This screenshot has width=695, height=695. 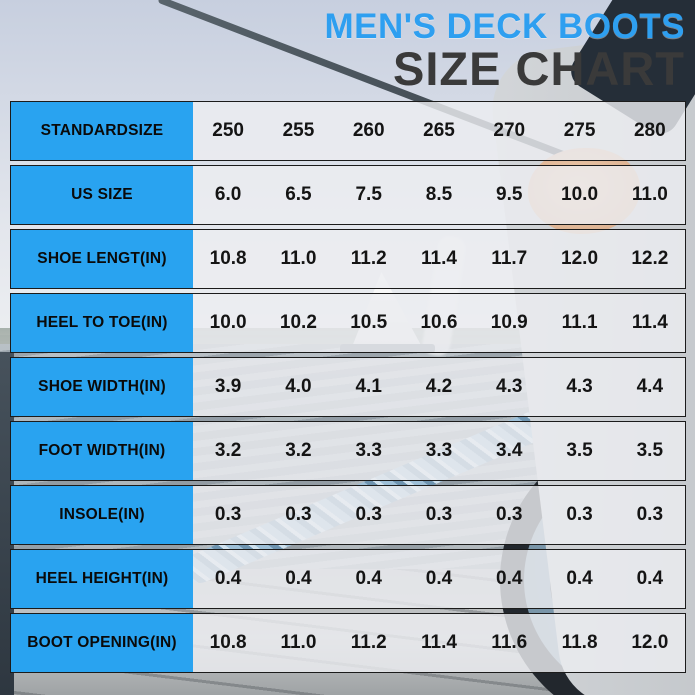 I want to click on row-label-cell: US SIZE, so click(x=102, y=195).